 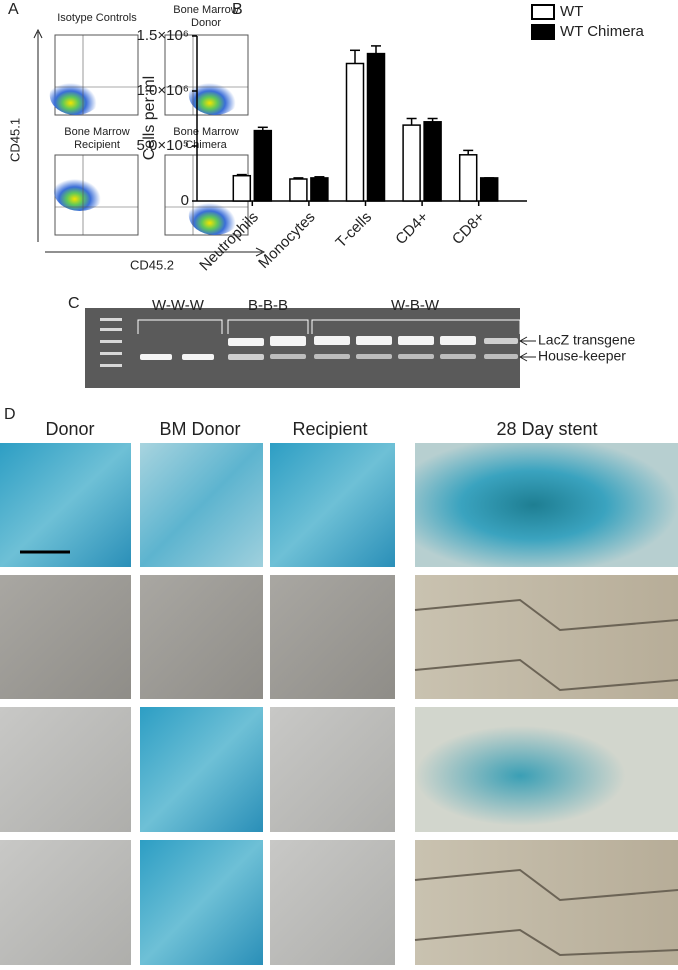 I want to click on flow-plots, so click(x=149, y=135).